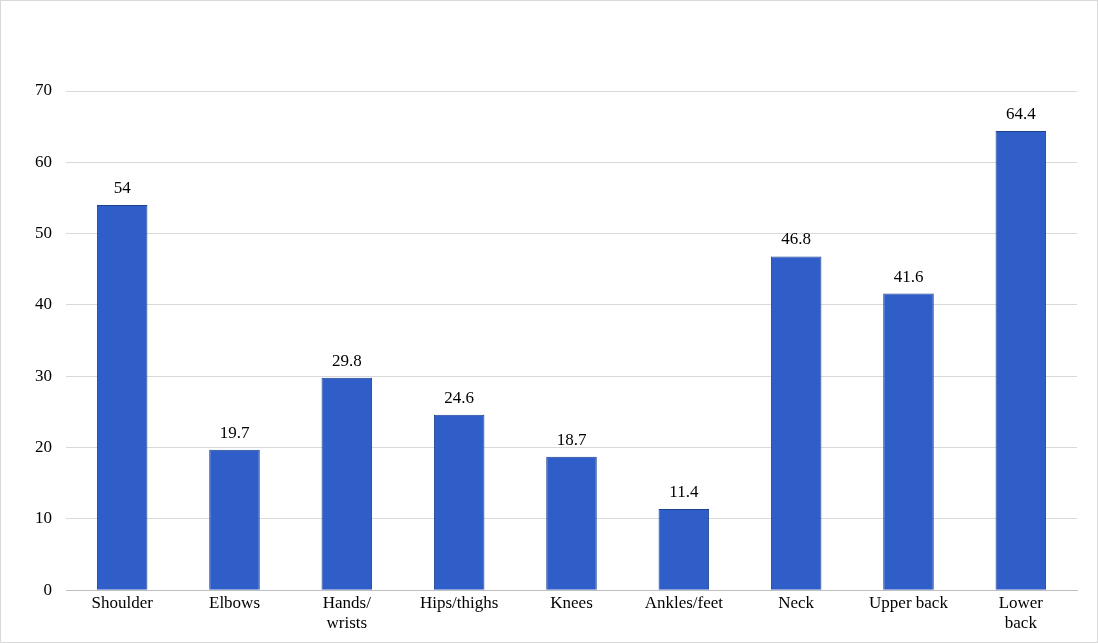 This screenshot has width=1098, height=643. I want to click on x-tick-label: Lower back, so click(1021, 612).